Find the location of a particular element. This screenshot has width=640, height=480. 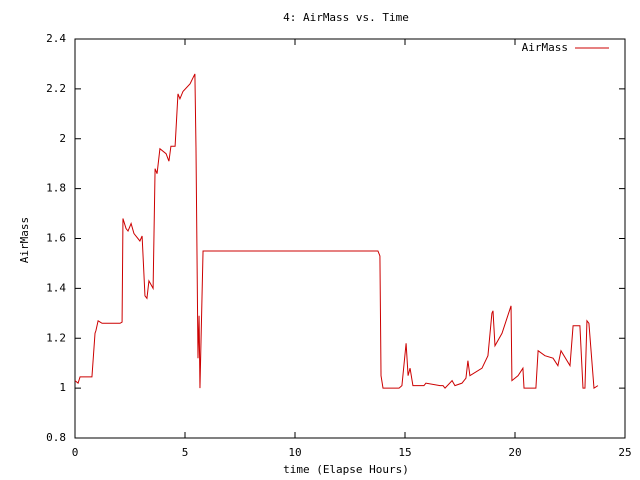

x-tick-label: 0 is located at coordinates (75, 452).